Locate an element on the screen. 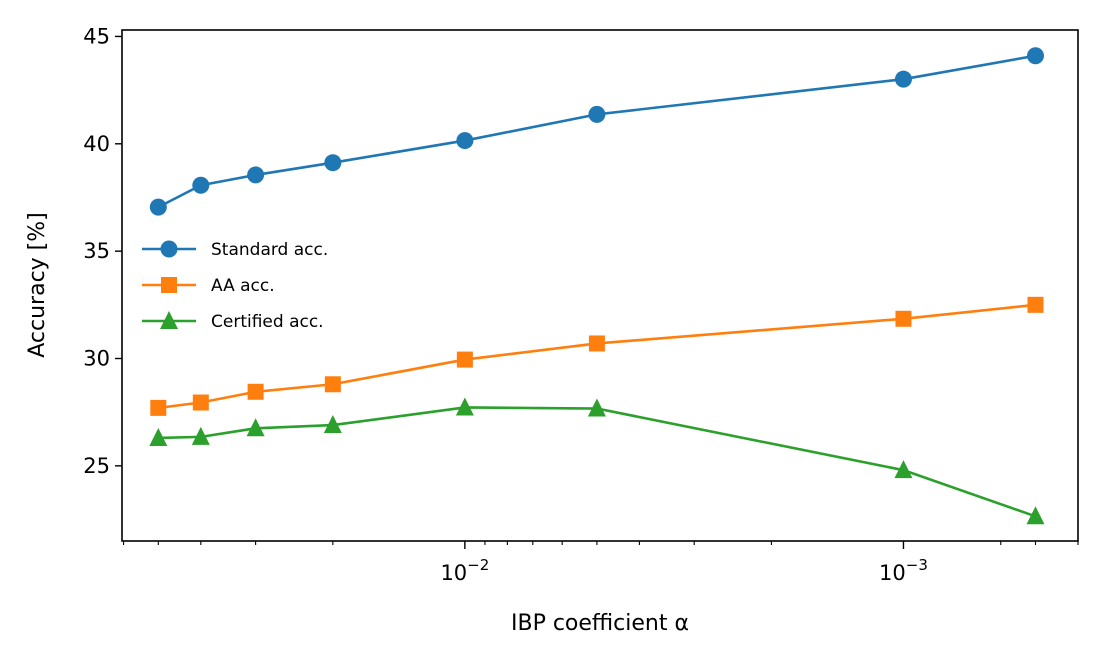  y-axis-label: Accuracy [%] is located at coordinates (37, 285).